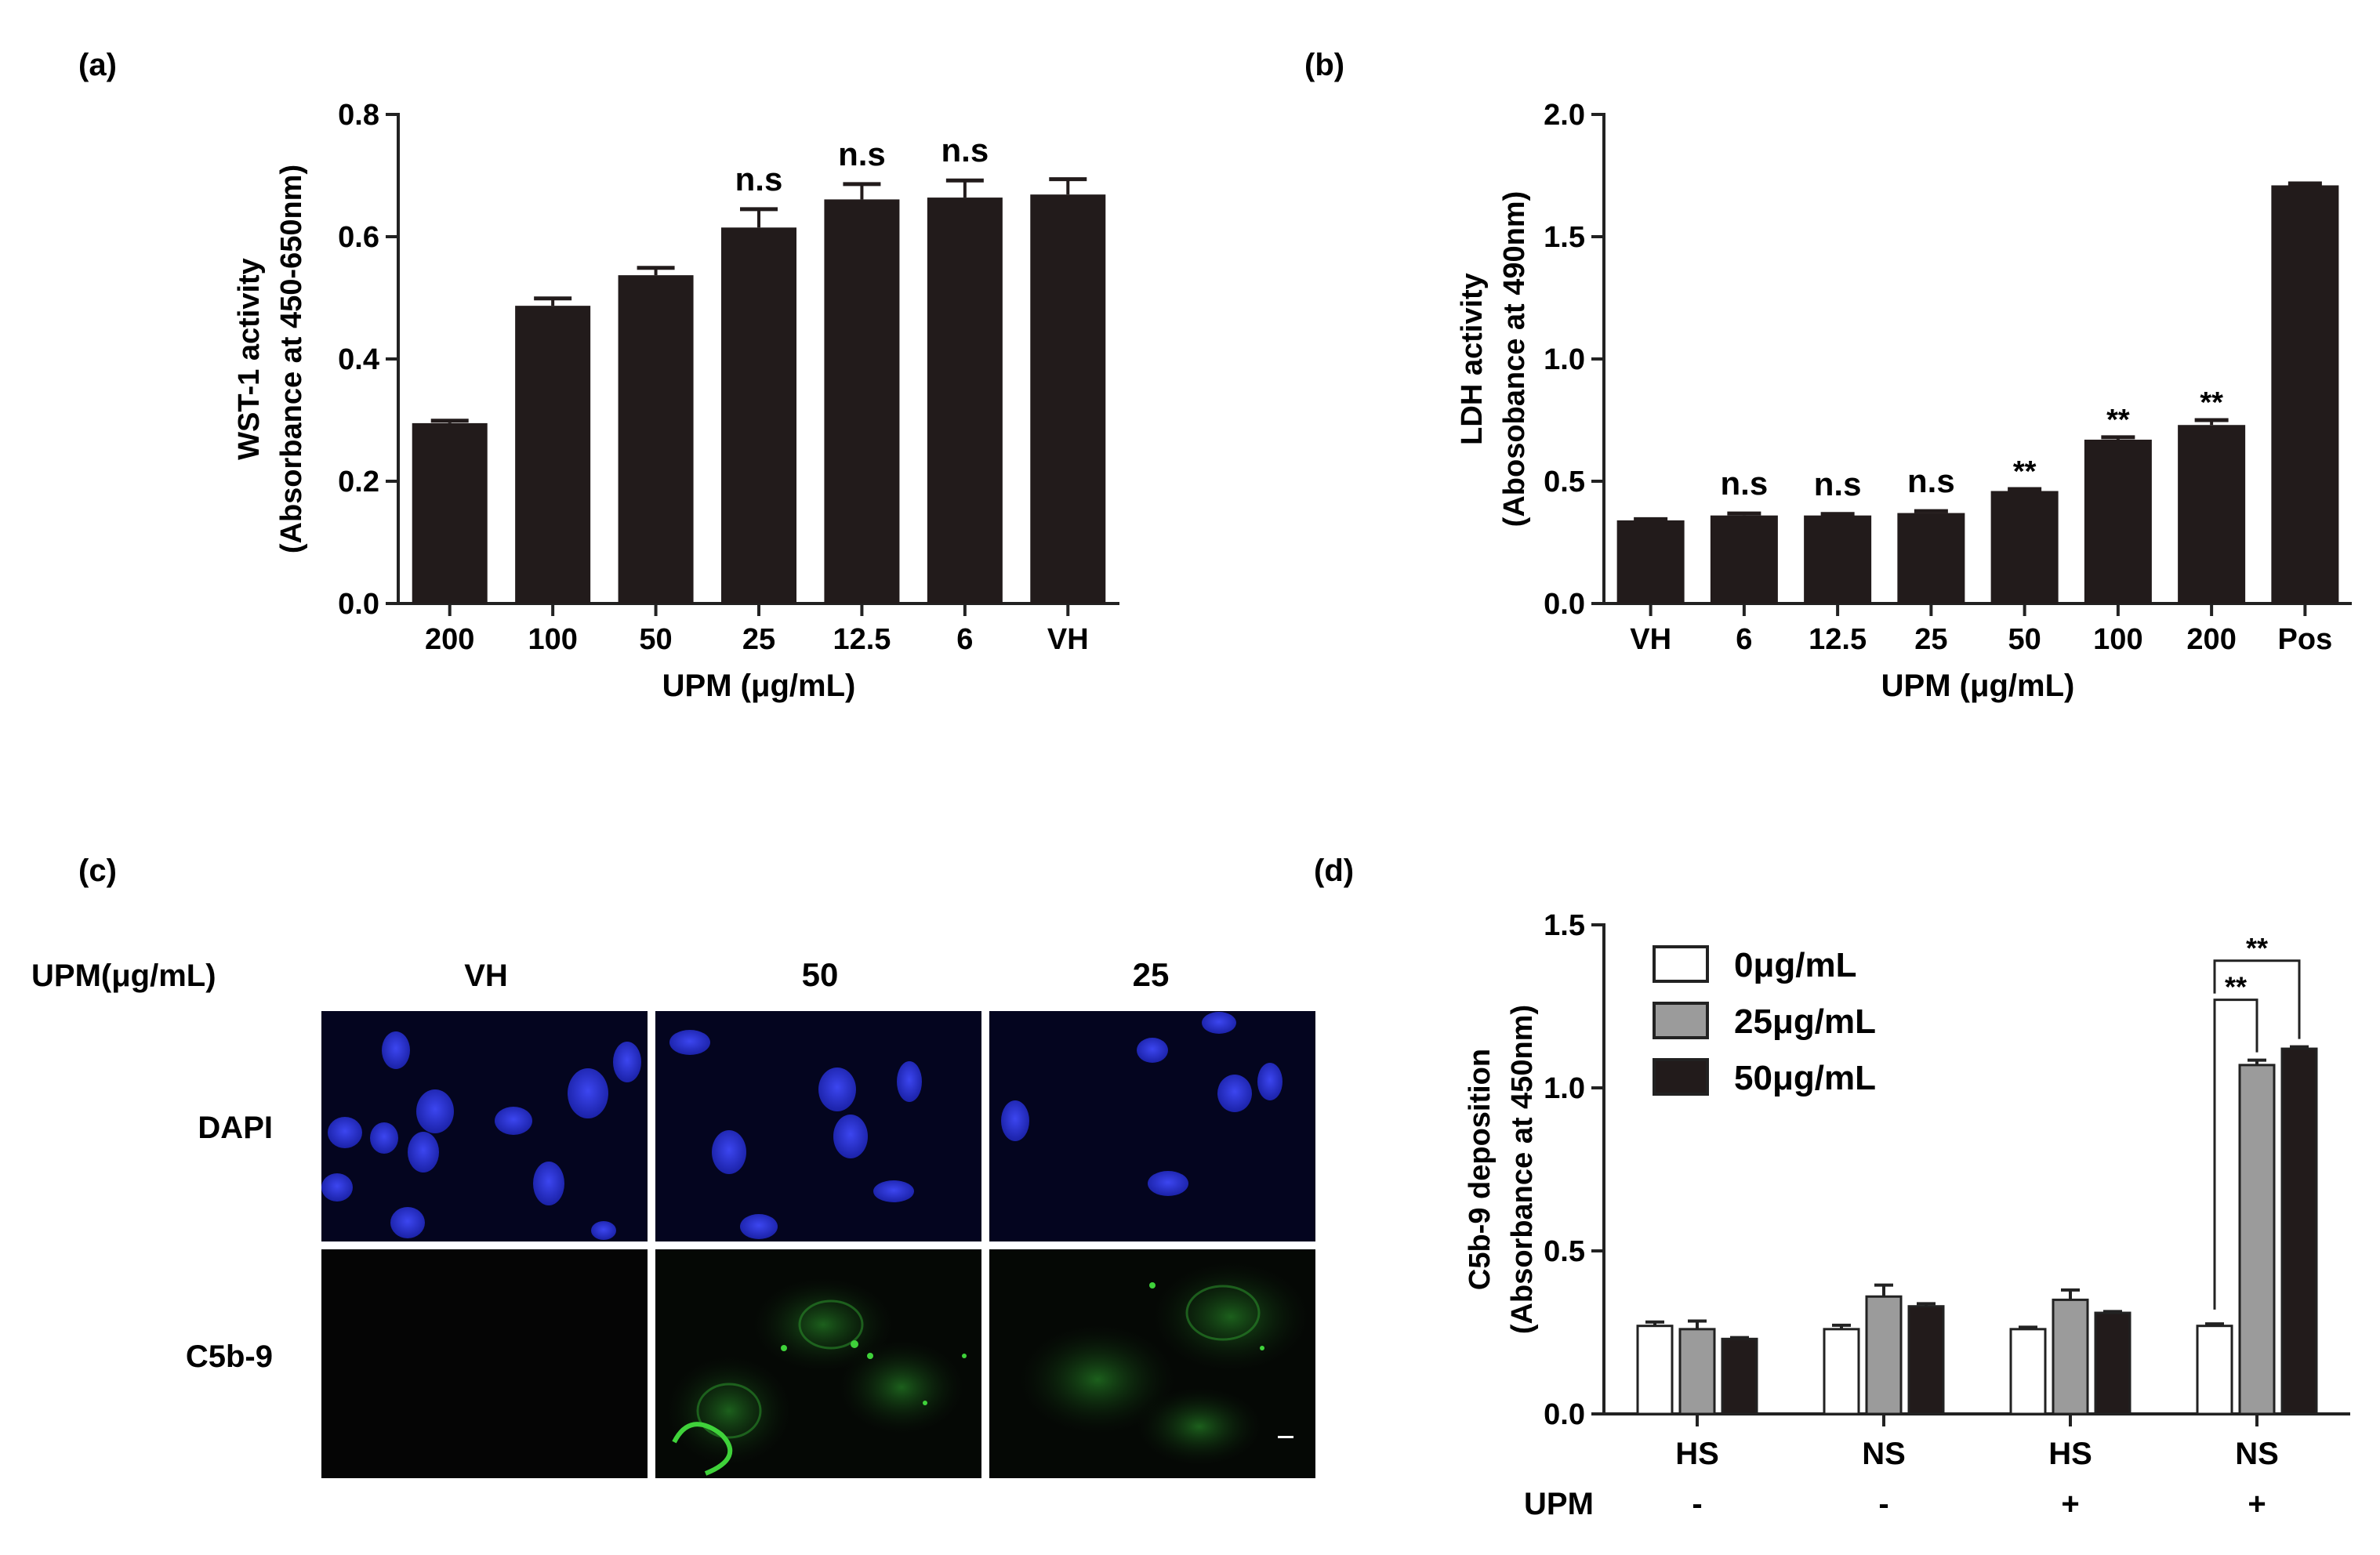  Describe the element at coordinates (1522, 1169) in the screenshot. I see `y-axis-label-line2: (Absorbance at 450nm)` at that location.